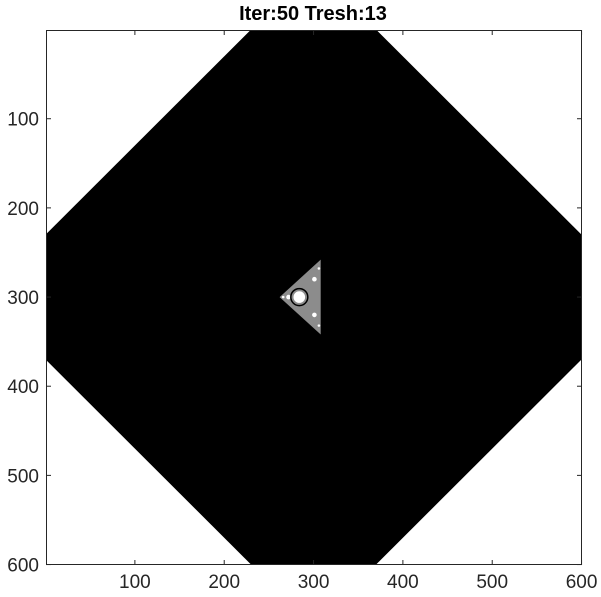 The width and height of the screenshot is (601, 597). What do you see at coordinates (314, 582) in the screenshot?
I see `x-tick-label: 300` at bounding box center [314, 582].